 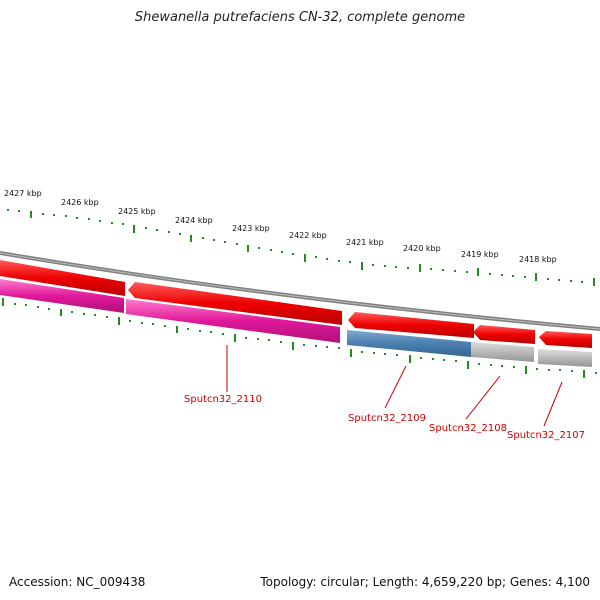 What do you see at coordinates (80, 202) in the screenshot?
I see `kbp-label-2426: 2426 kbp` at bounding box center [80, 202].